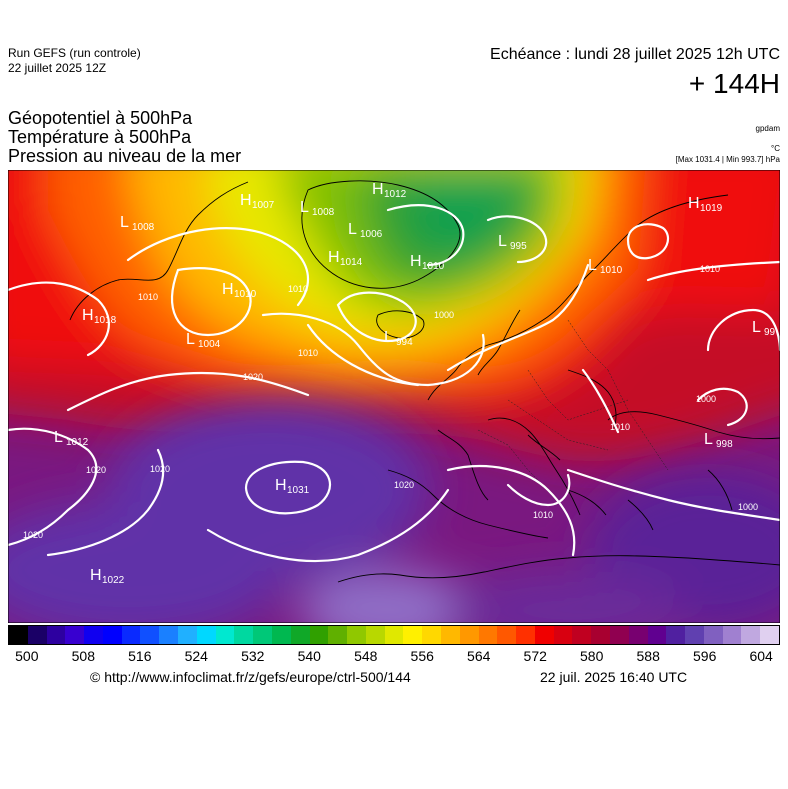  I want to click on lead-time: + 144H, so click(734, 83).